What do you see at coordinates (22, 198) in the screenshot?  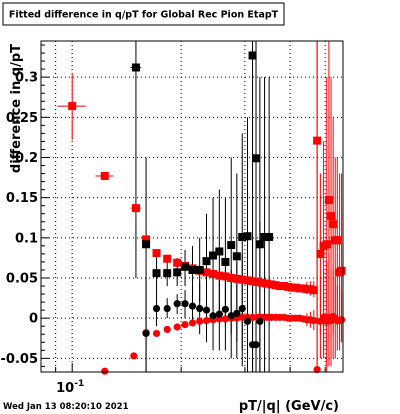 I see `y-tick-label: 0.15` at bounding box center [22, 198].